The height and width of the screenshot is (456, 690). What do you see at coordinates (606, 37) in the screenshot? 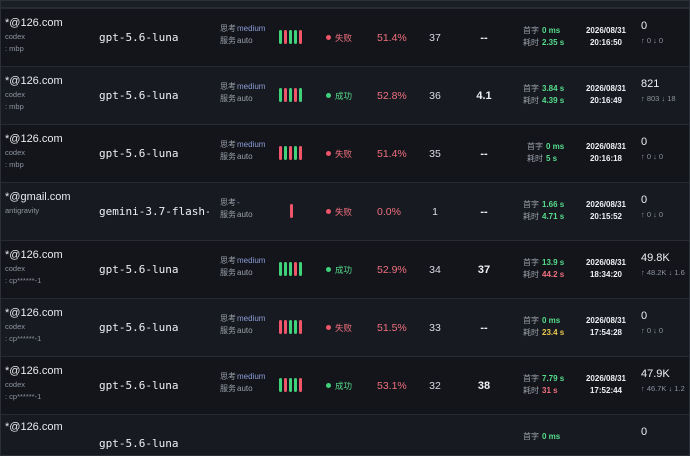
I see `timestamp-cell: 2026/08/31 20:16:50` at bounding box center [606, 37].